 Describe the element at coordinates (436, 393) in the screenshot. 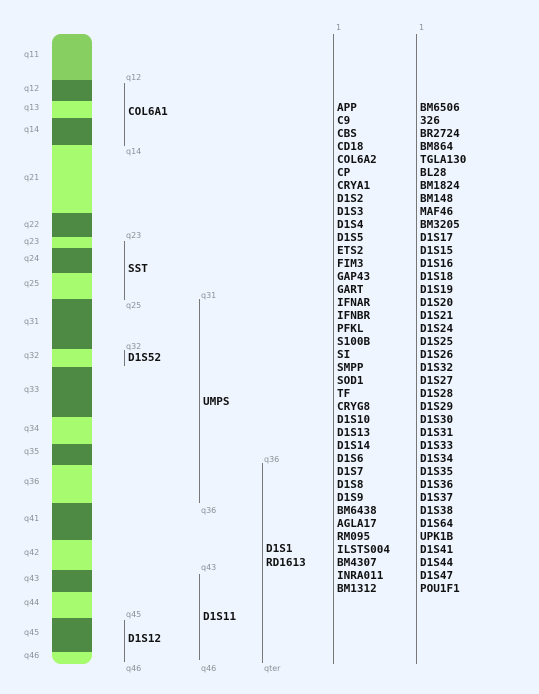

I see `gene-label: D1S28` at that location.